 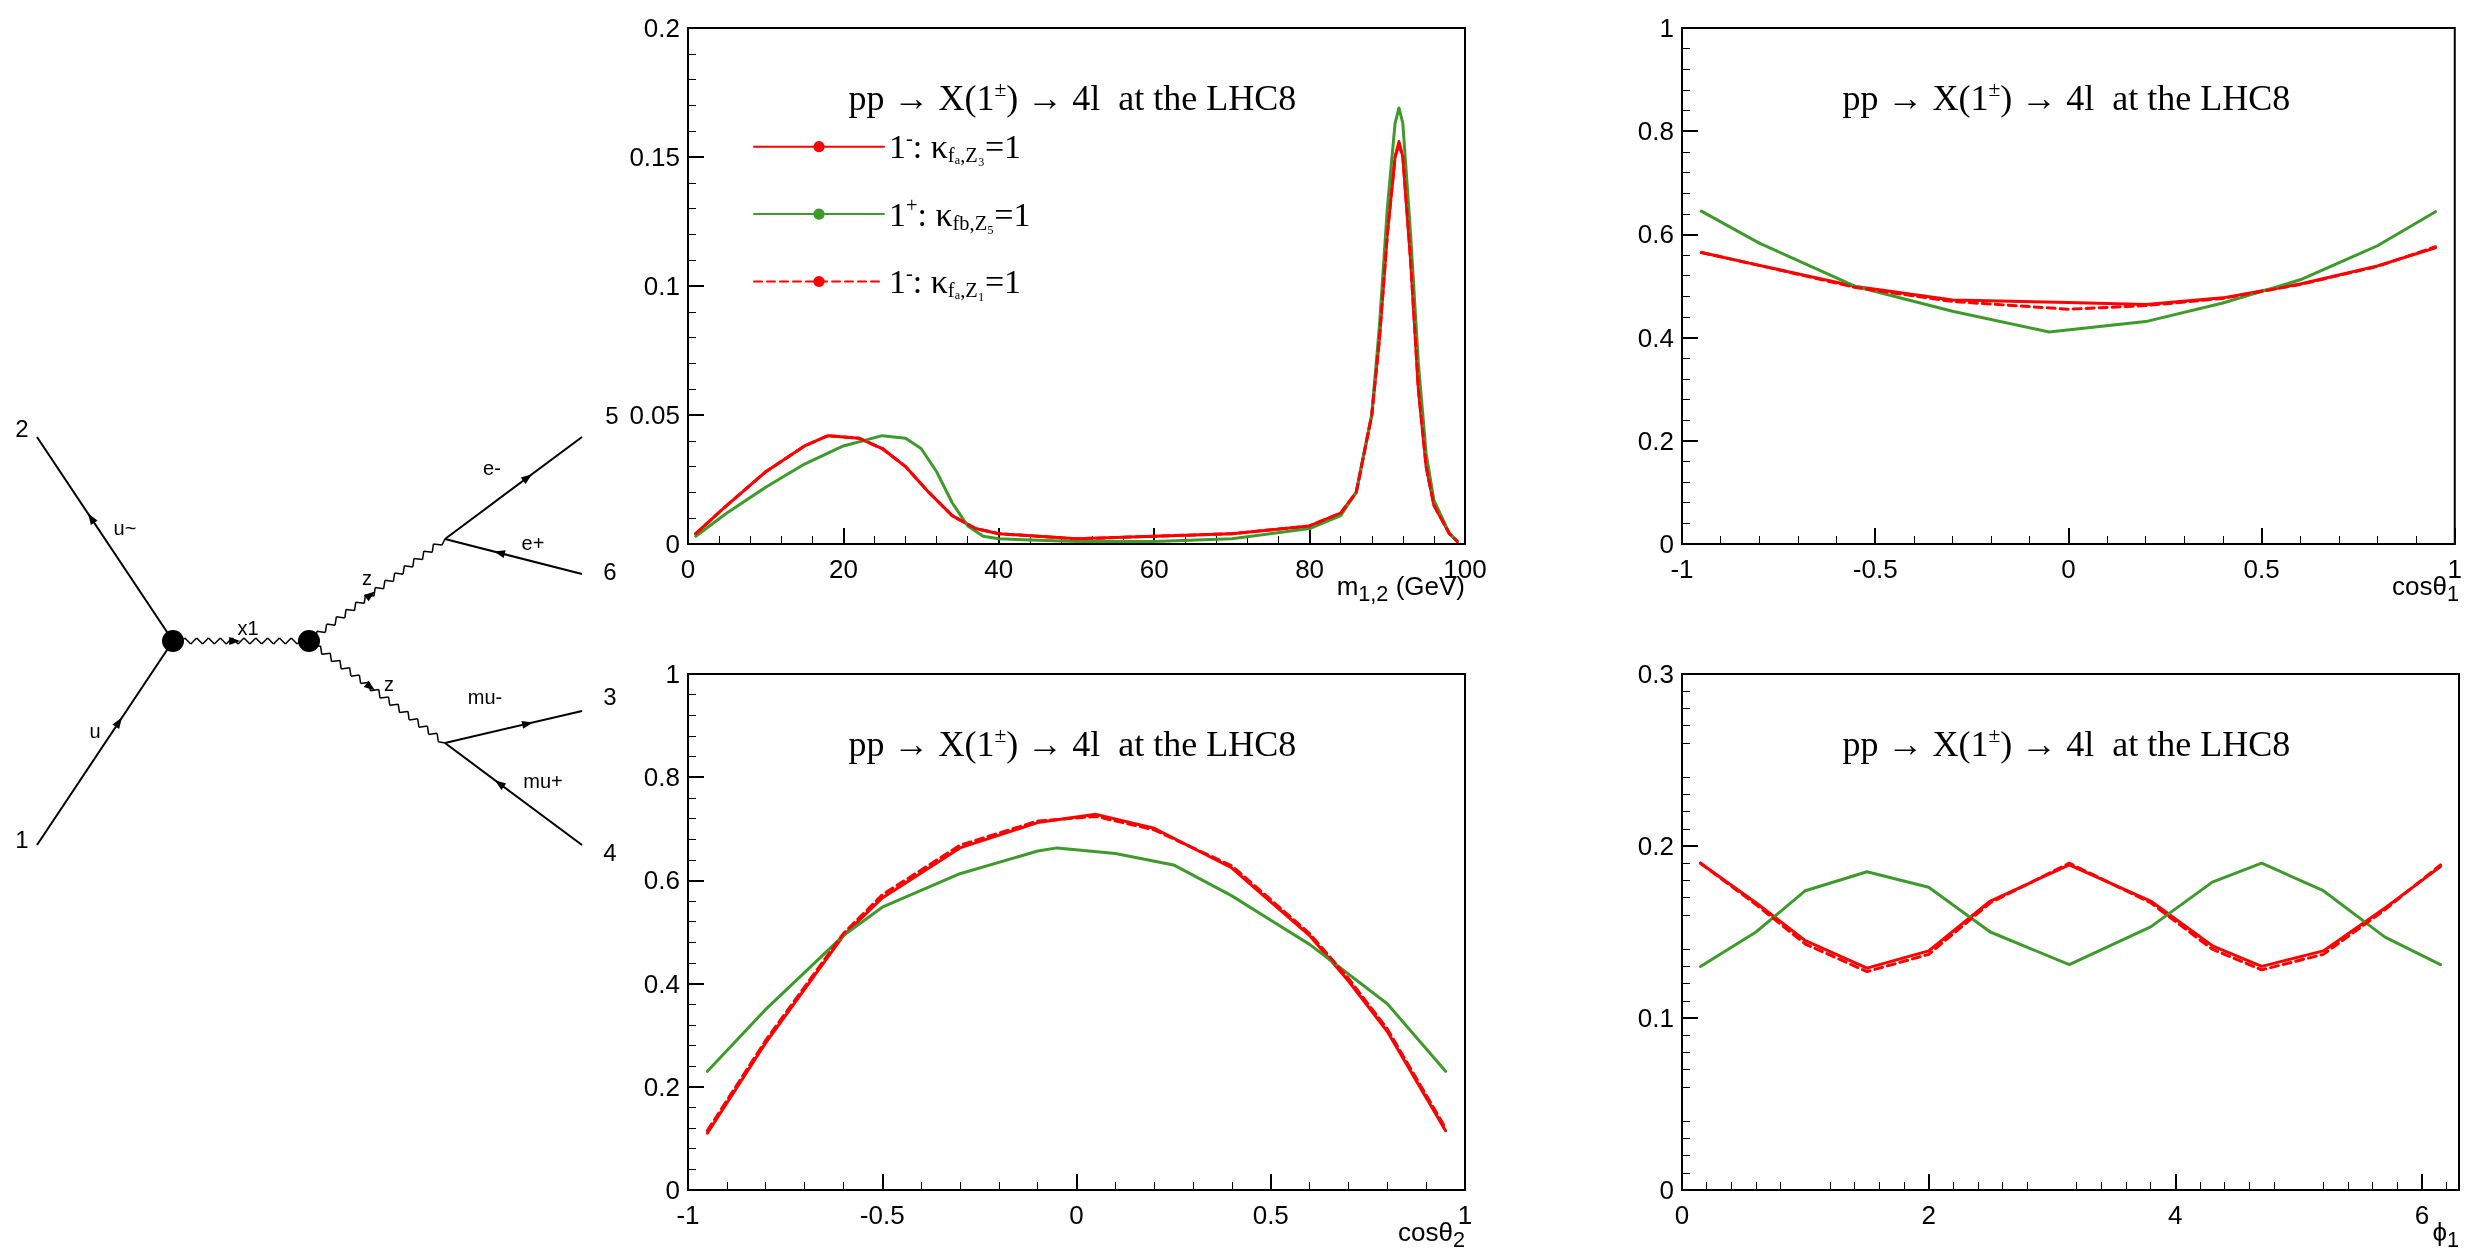 I want to click on x-tick-label: 60, so click(x=1154, y=569).